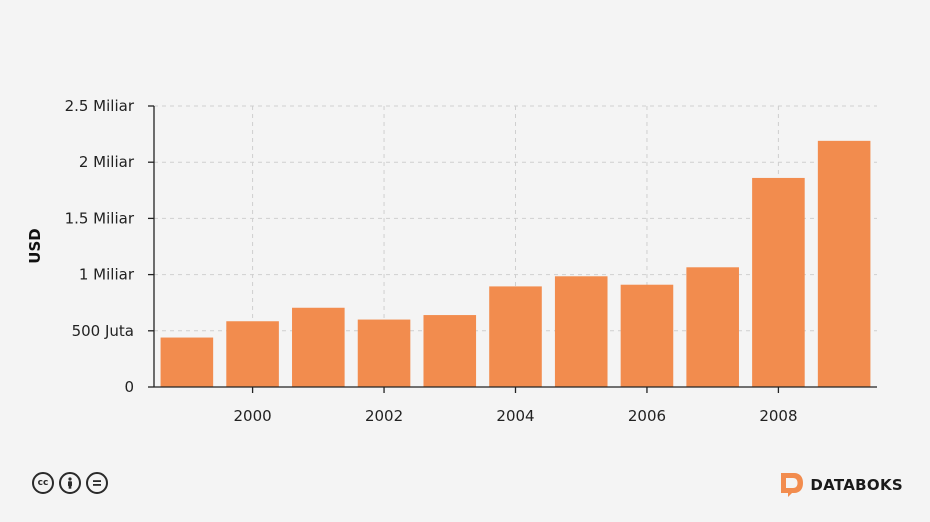 The width and height of the screenshot is (930, 522). I want to click on y-tick-label: 0, so click(129, 387).